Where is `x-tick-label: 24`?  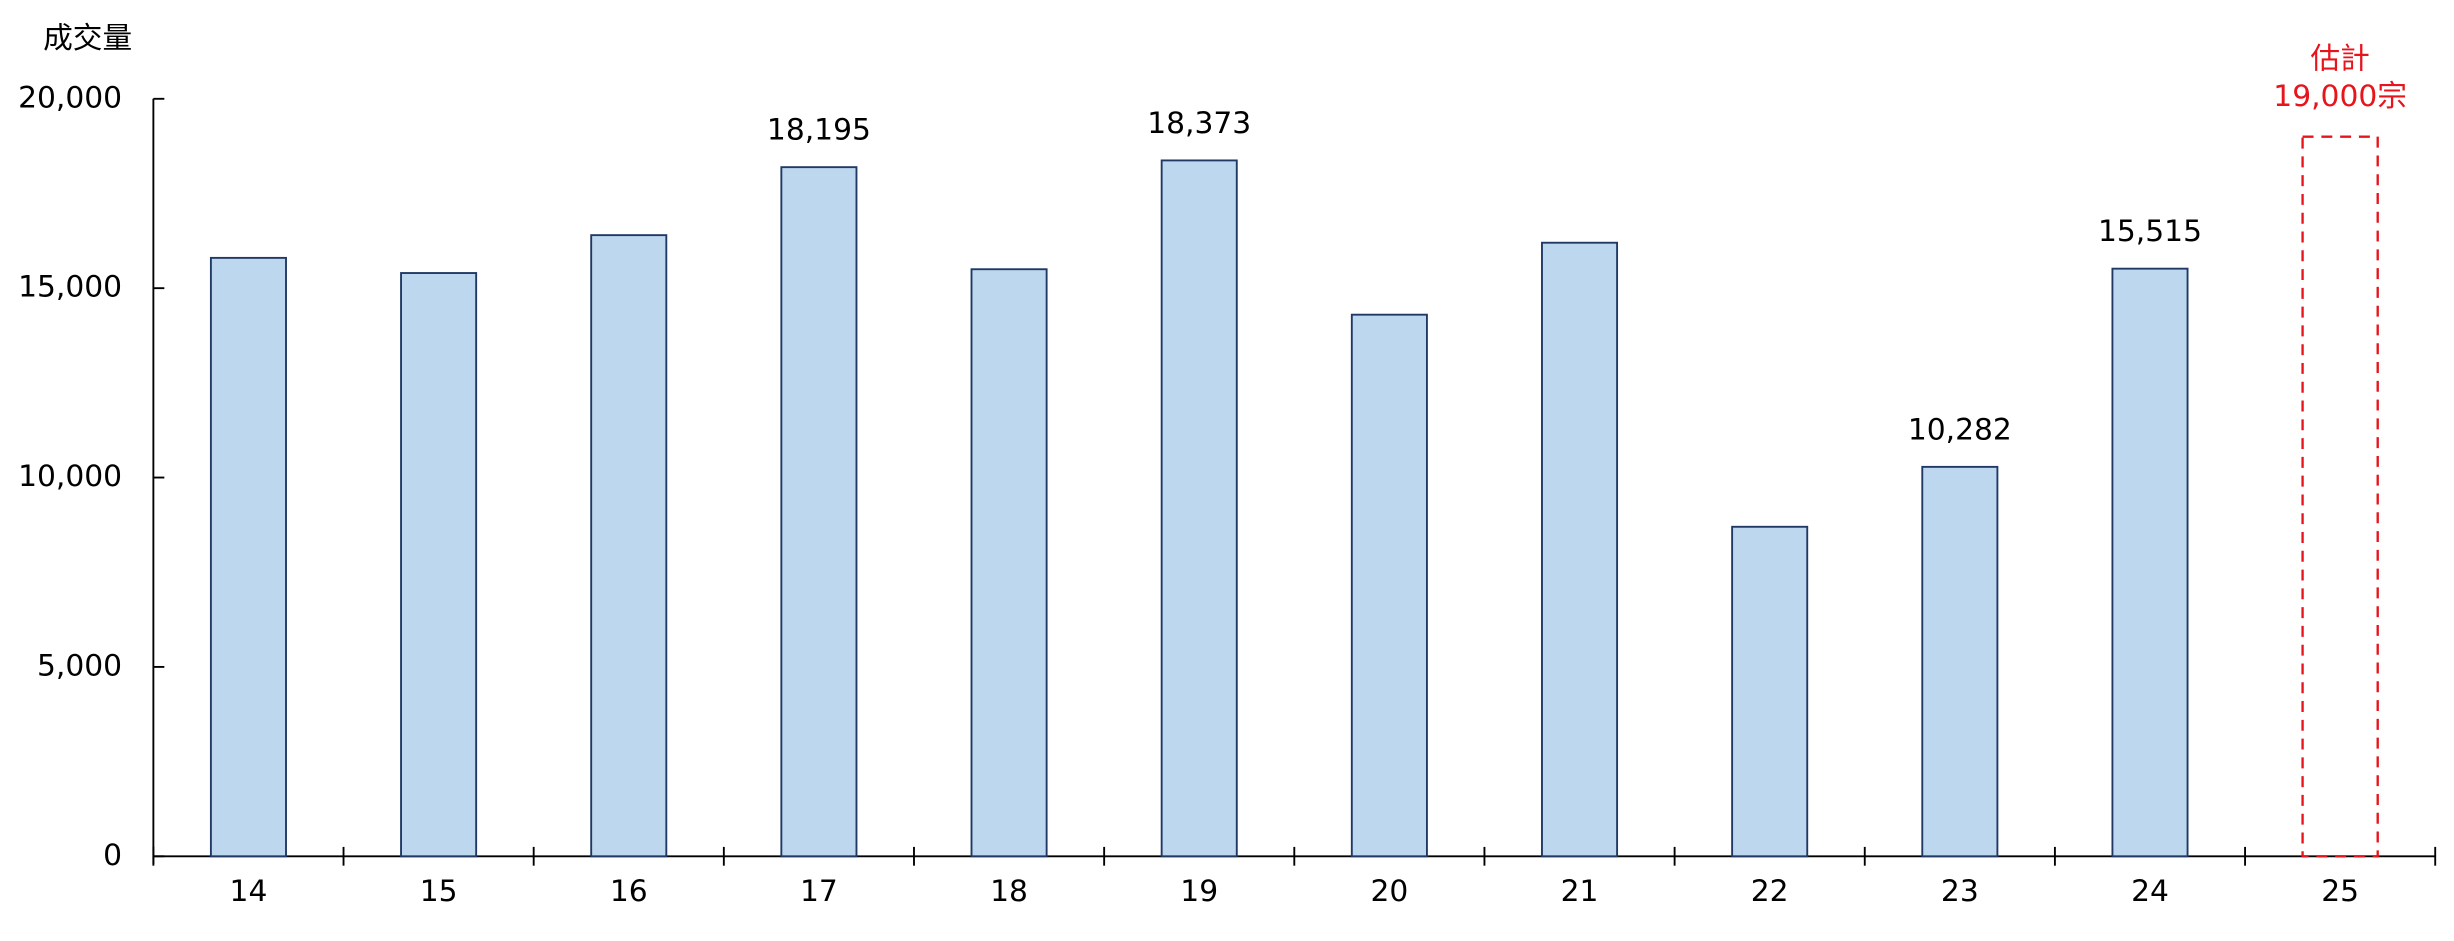
x-tick-label: 24 is located at coordinates (2150, 891).